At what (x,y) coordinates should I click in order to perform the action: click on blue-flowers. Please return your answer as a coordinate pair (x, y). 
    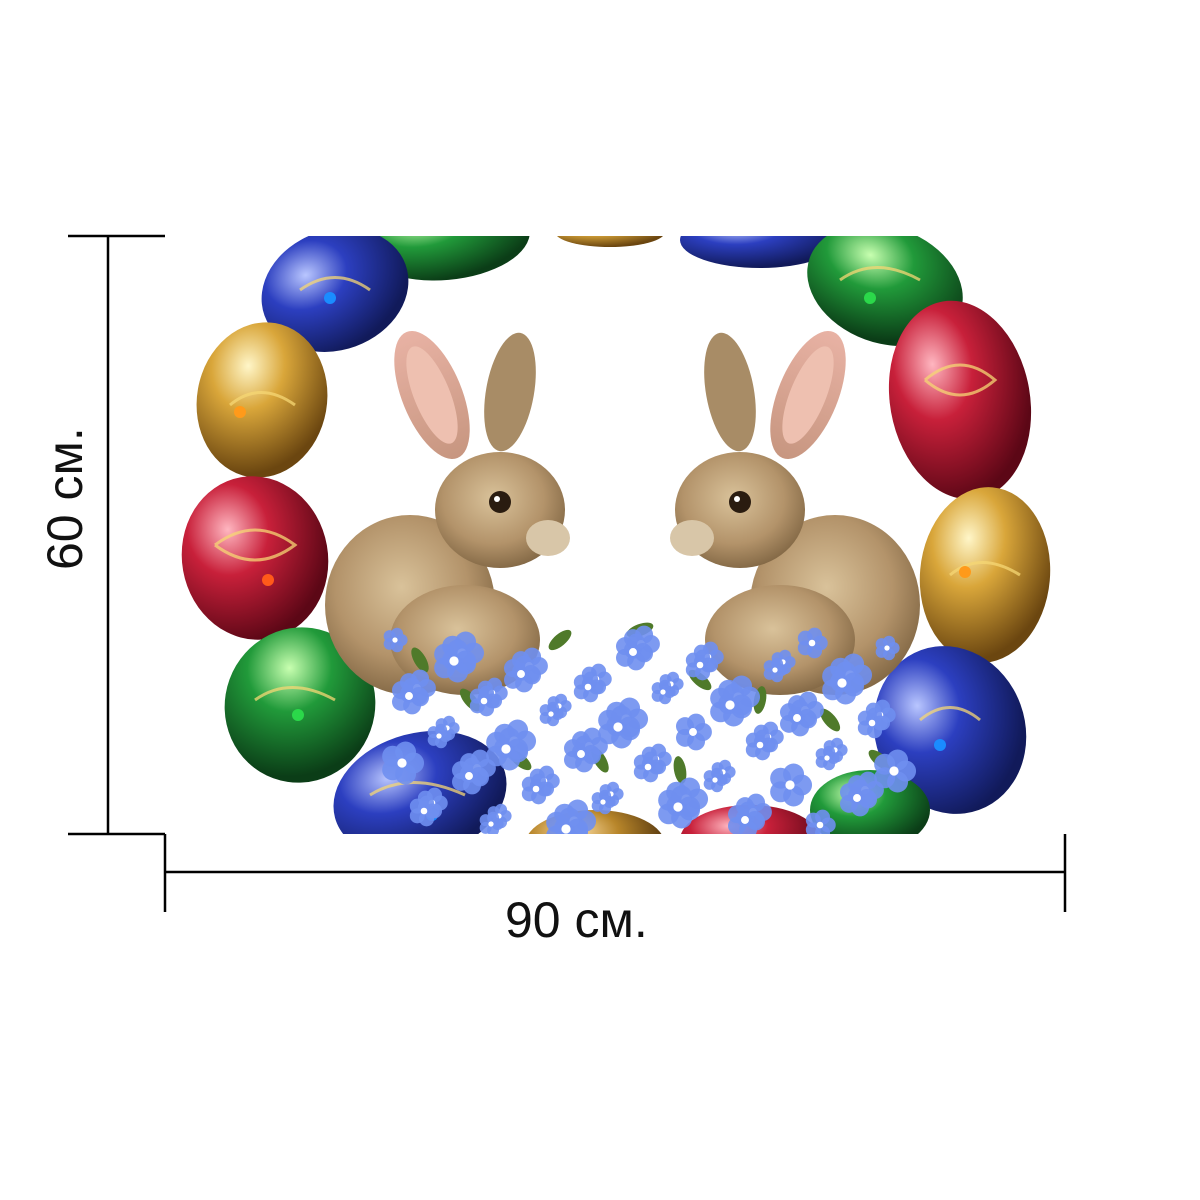
    Looking at the image, I should click on (649, 728).